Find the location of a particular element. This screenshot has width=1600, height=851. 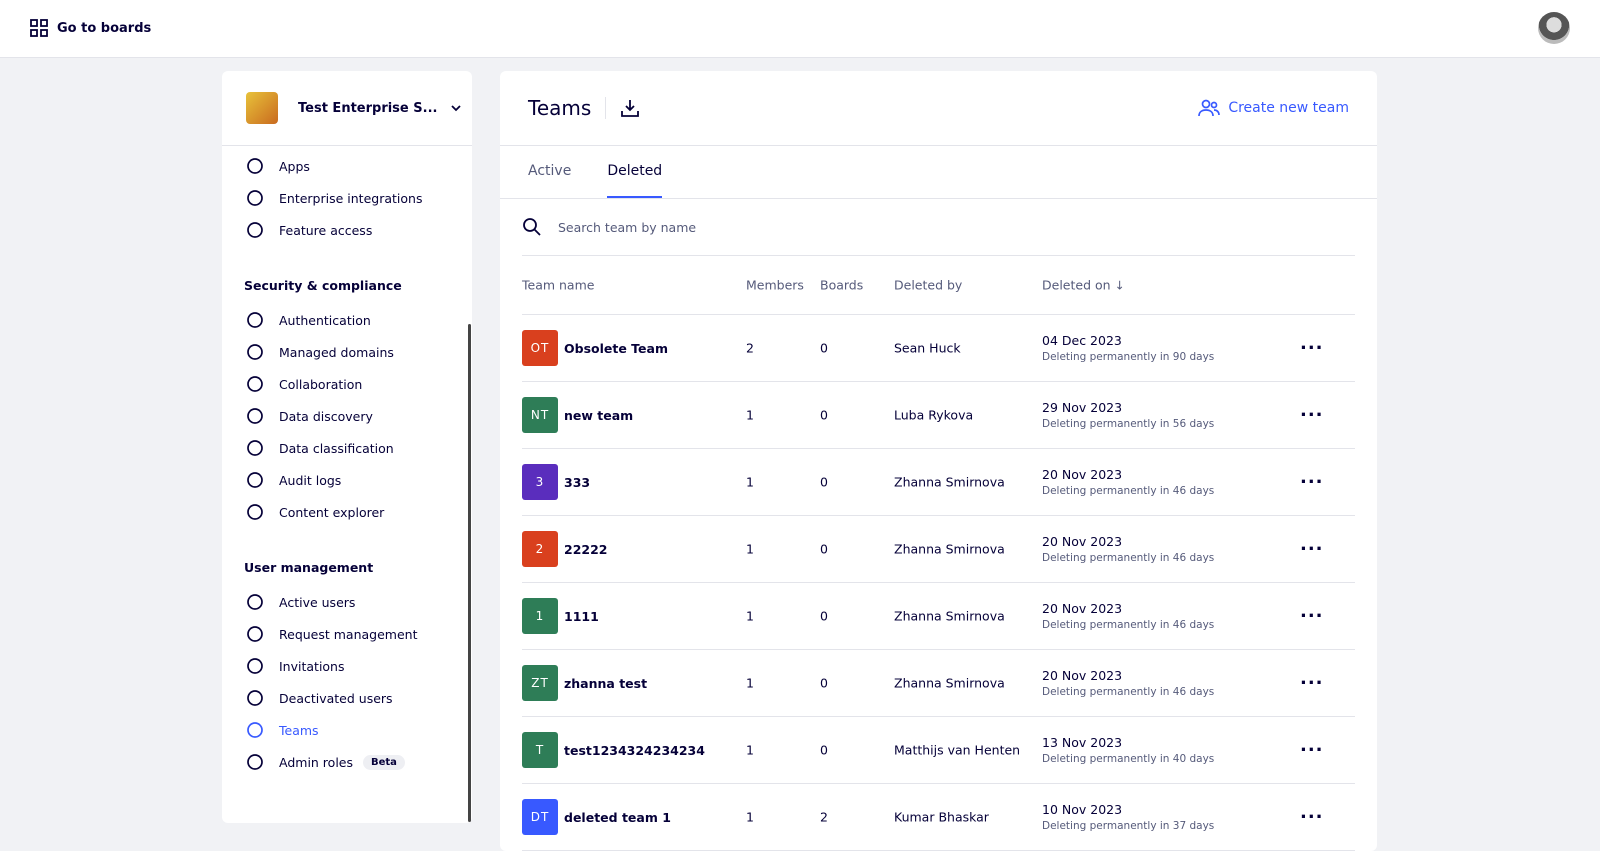

workspace-logo is located at coordinates (262, 108).